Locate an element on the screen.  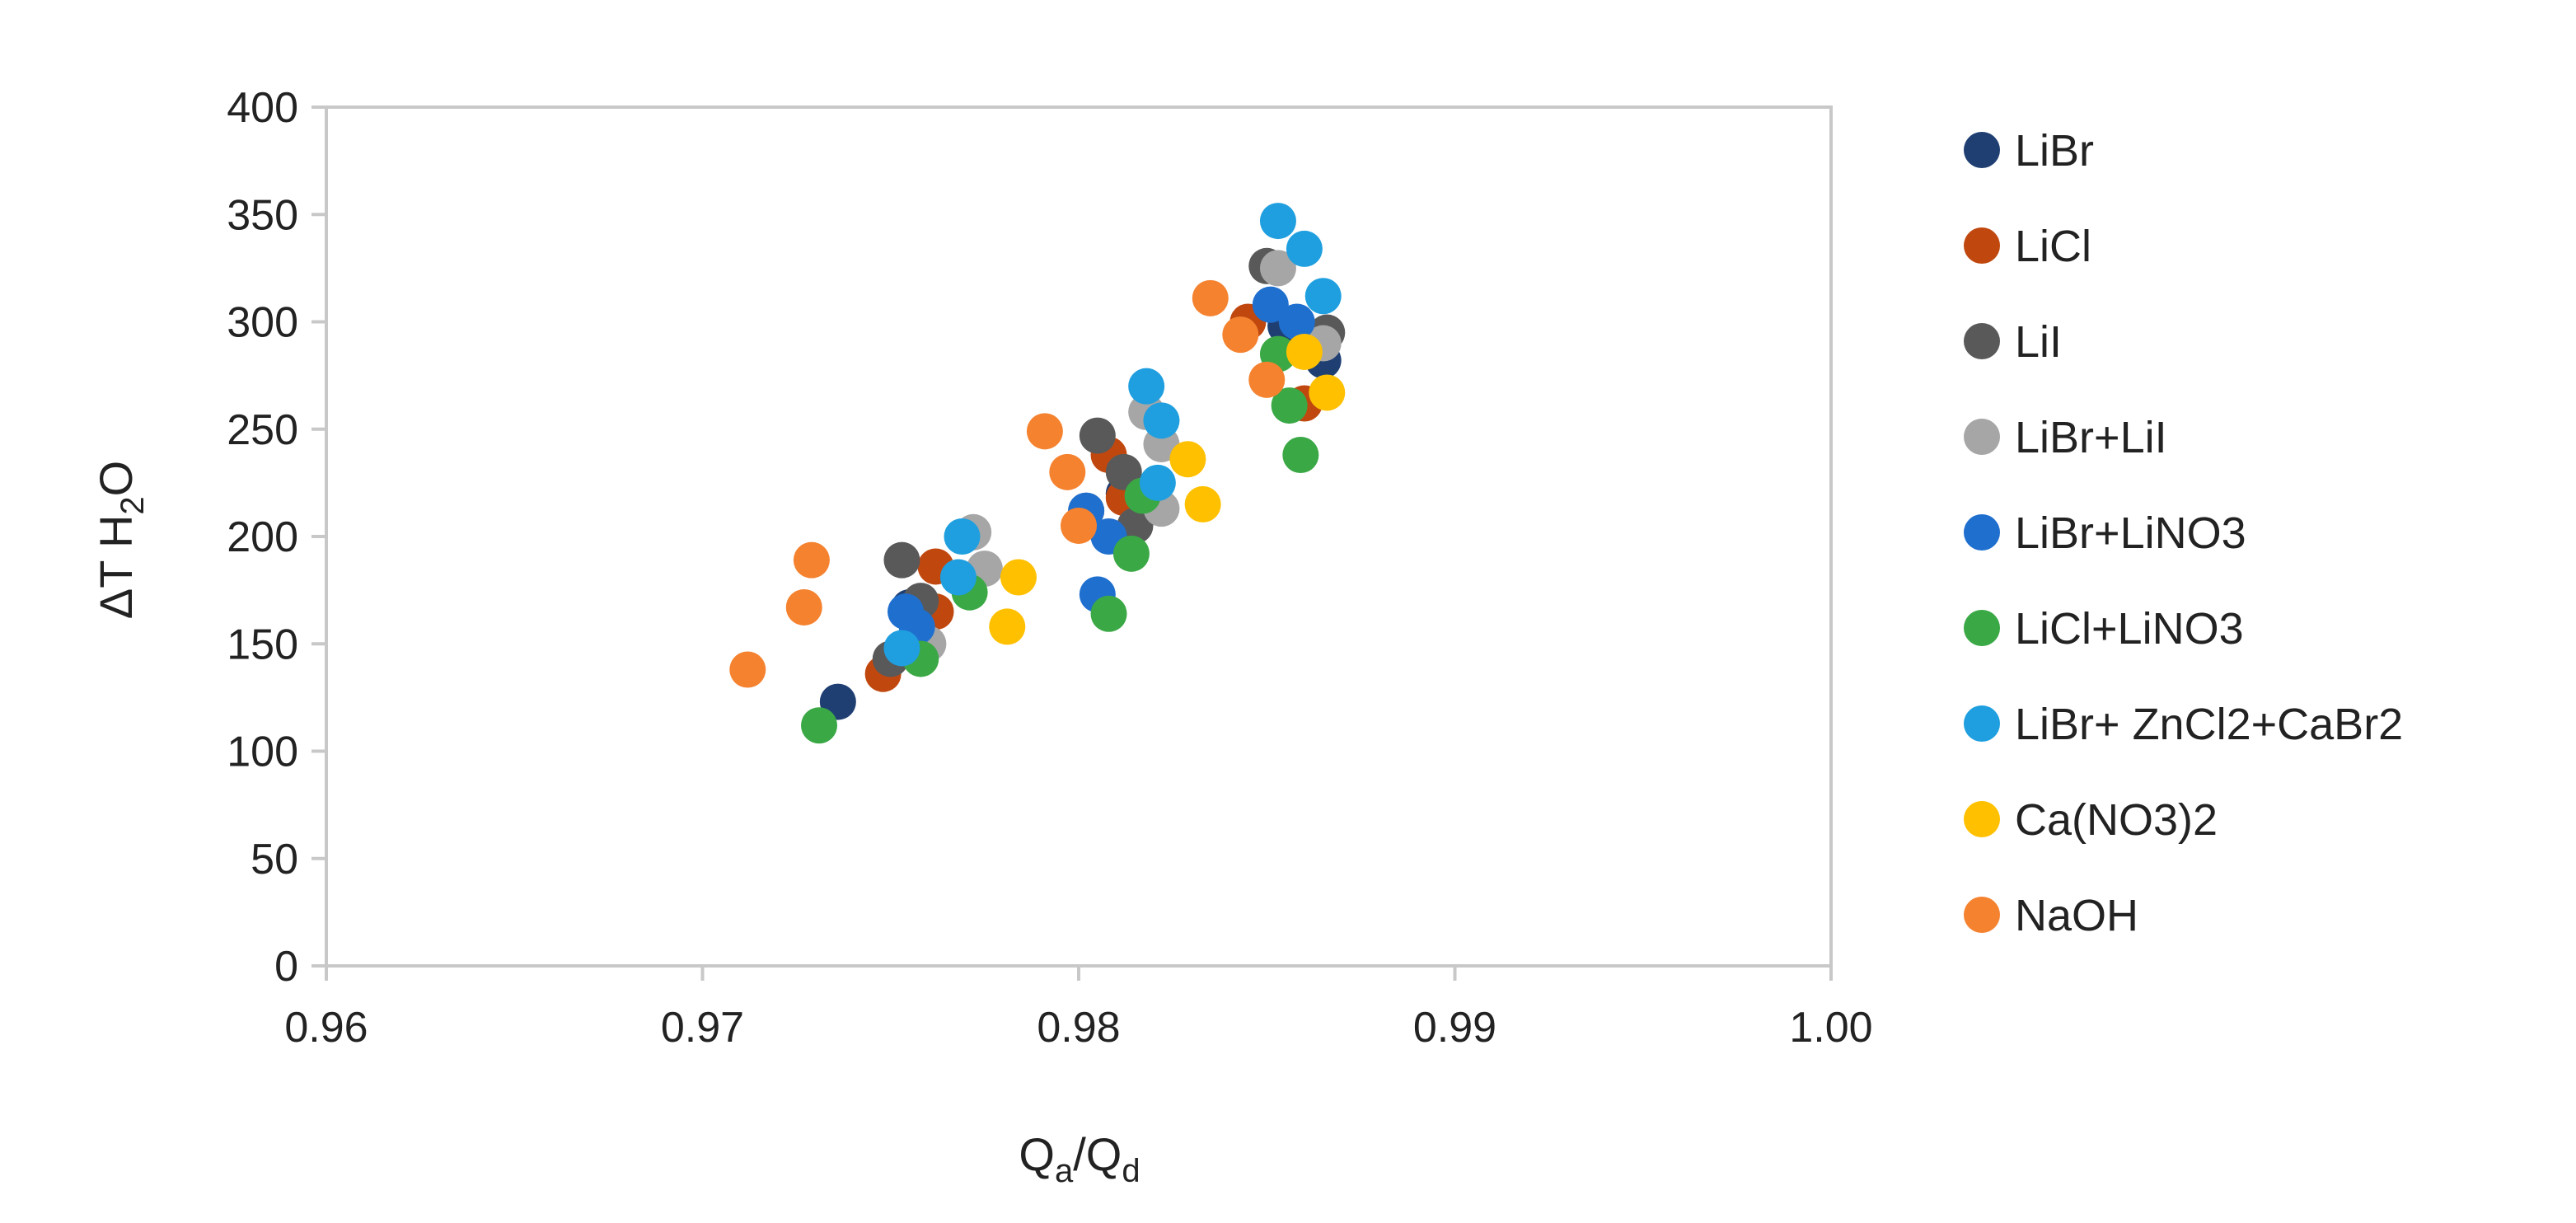
legend-label: LiBr+ ZnCl2+CaBr2 is located at coordinates (2209, 724).